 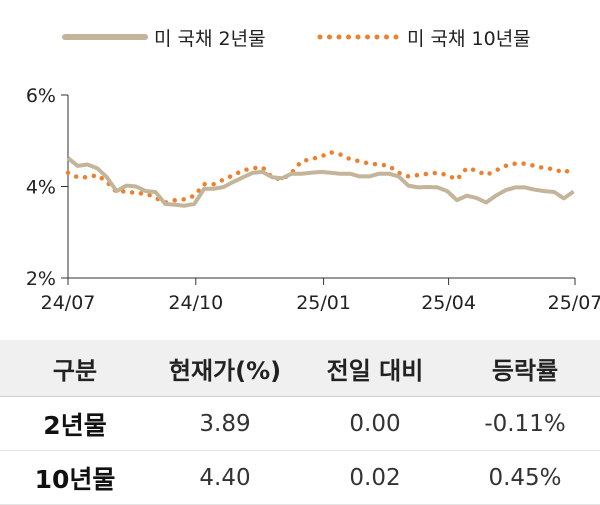 What do you see at coordinates (75, 368) in the screenshot?
I see `header-category: 구분` at bounding box center [75, 368].